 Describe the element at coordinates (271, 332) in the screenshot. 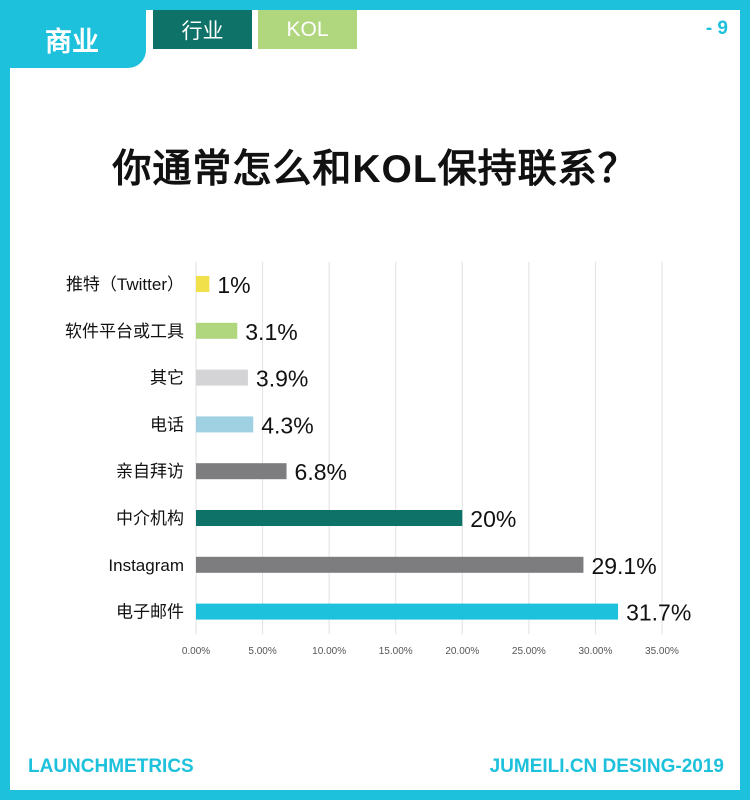

I see `value-label: 3.1%` at that location.